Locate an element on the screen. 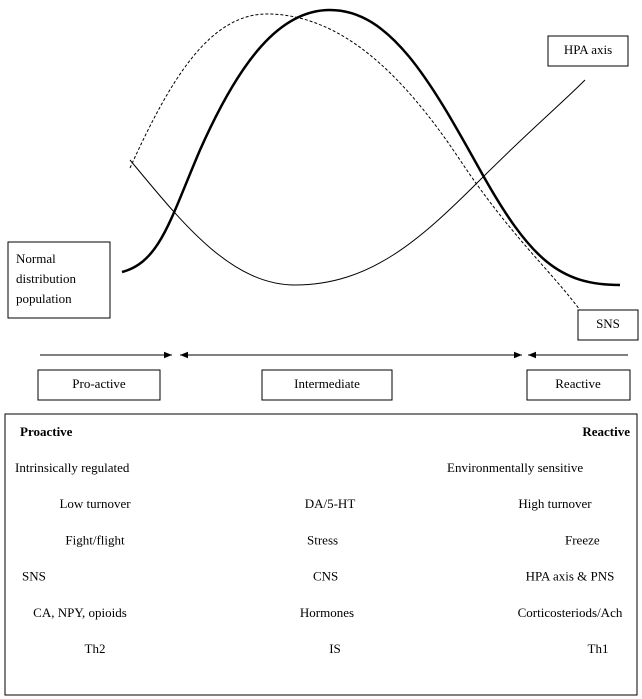  table-cell: CNS is located at coordinates (325, 576).